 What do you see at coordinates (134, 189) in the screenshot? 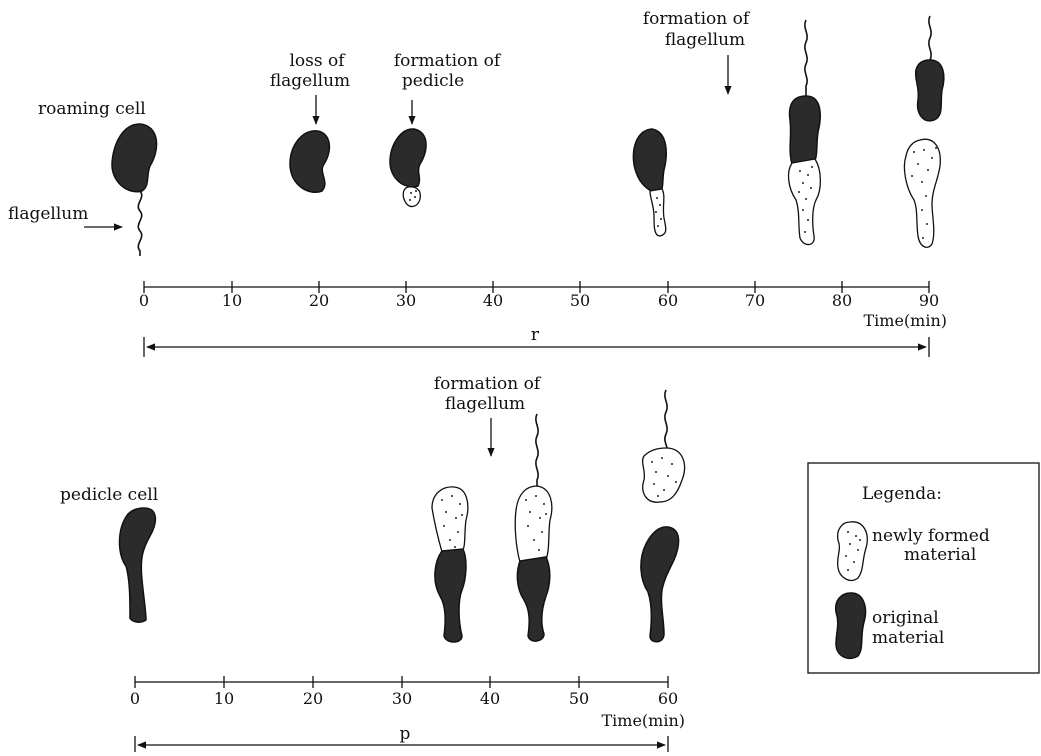
I see `roaming-cell-0min` at bounding box center [134, 189].